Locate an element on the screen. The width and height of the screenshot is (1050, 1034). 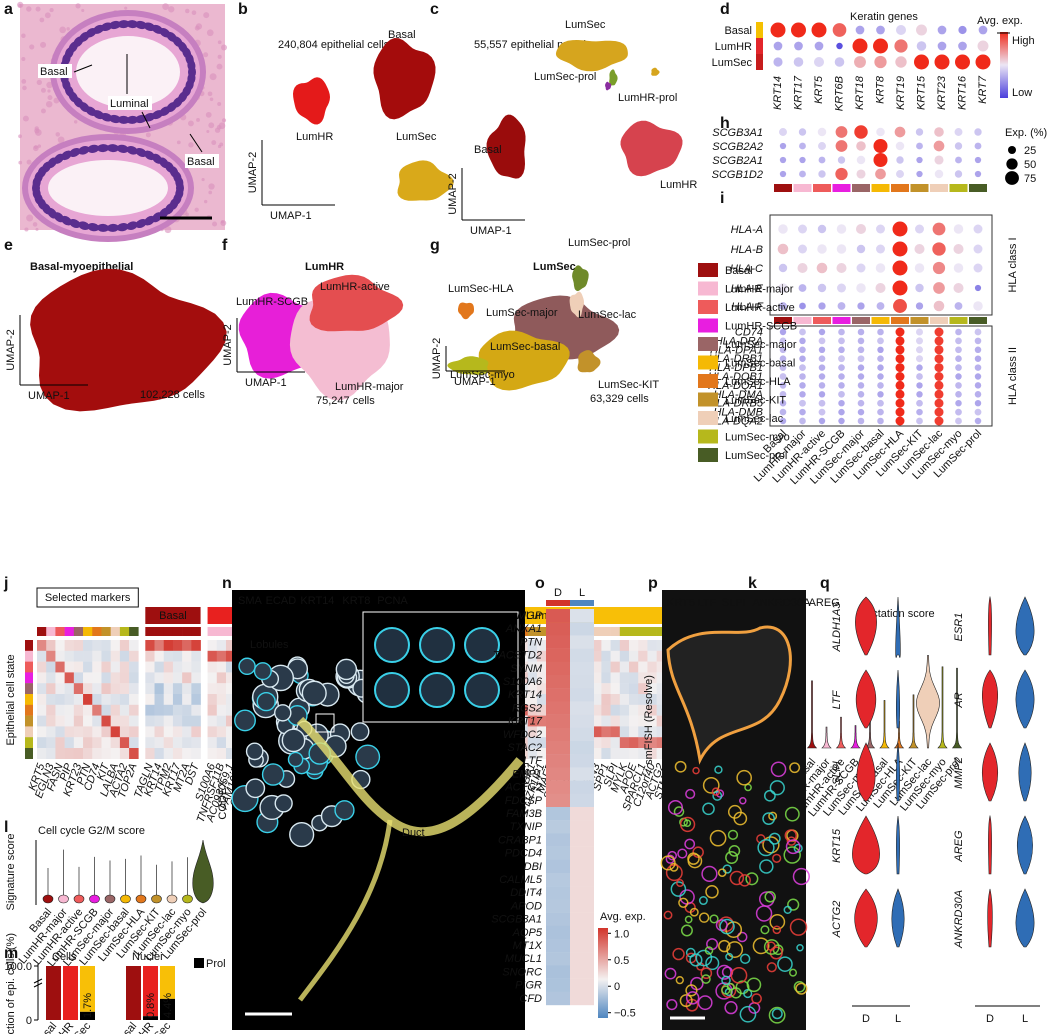
legend-swatch is located at coordinates (708, 418).